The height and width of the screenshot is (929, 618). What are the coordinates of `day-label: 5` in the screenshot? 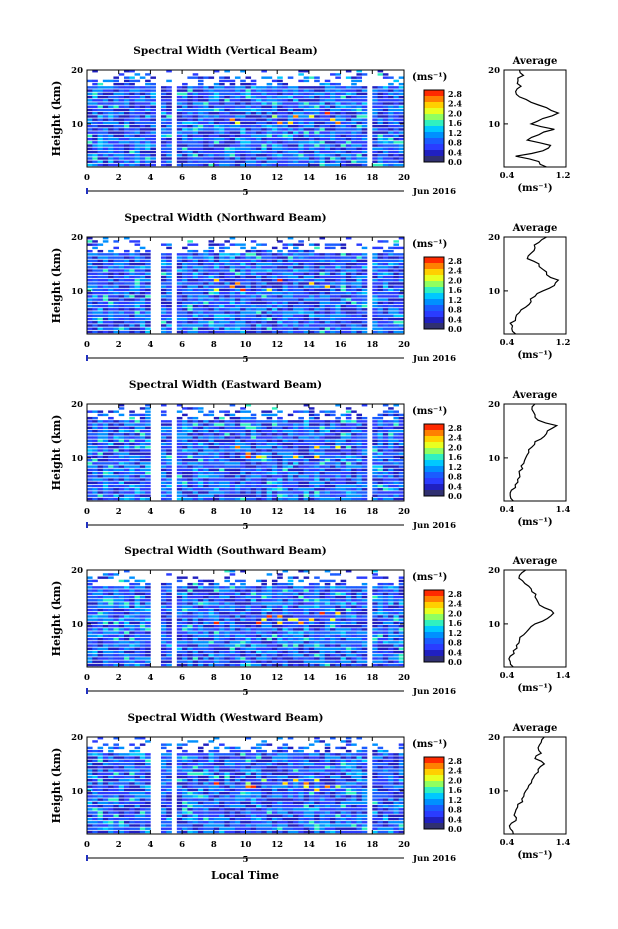 It's located at (246, 193).